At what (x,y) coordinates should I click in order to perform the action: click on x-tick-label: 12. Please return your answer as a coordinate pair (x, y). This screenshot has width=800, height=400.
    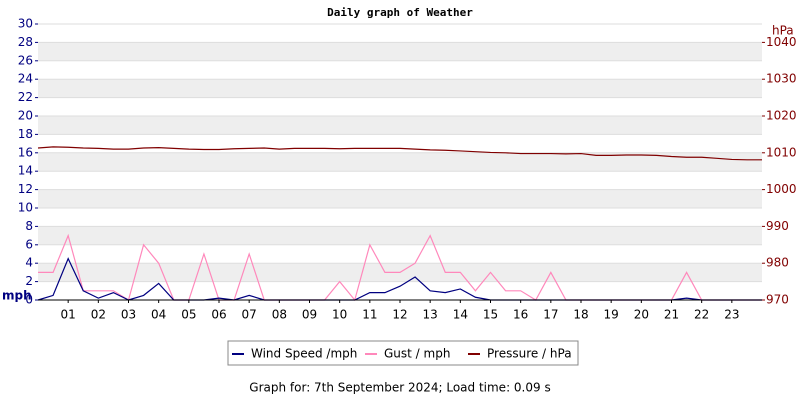
    Looking at the image, I should click on (399, 315).